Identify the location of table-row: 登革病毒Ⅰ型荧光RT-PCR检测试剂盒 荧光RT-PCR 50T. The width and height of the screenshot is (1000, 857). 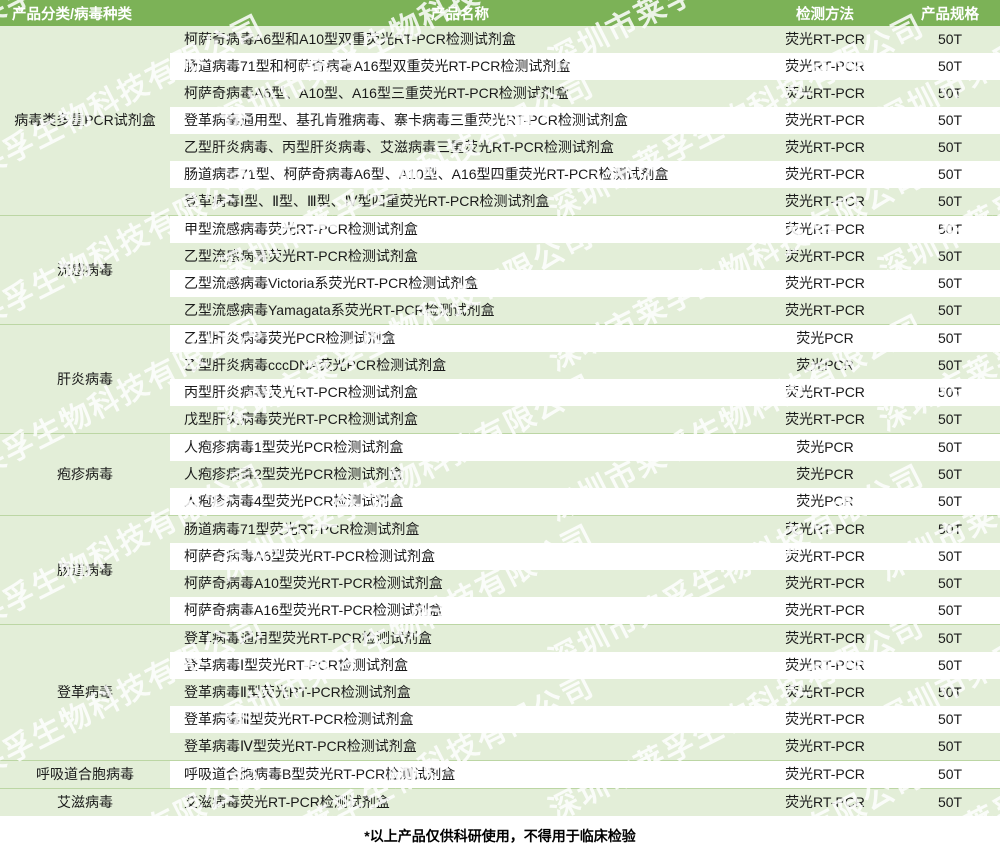
(500, 665).